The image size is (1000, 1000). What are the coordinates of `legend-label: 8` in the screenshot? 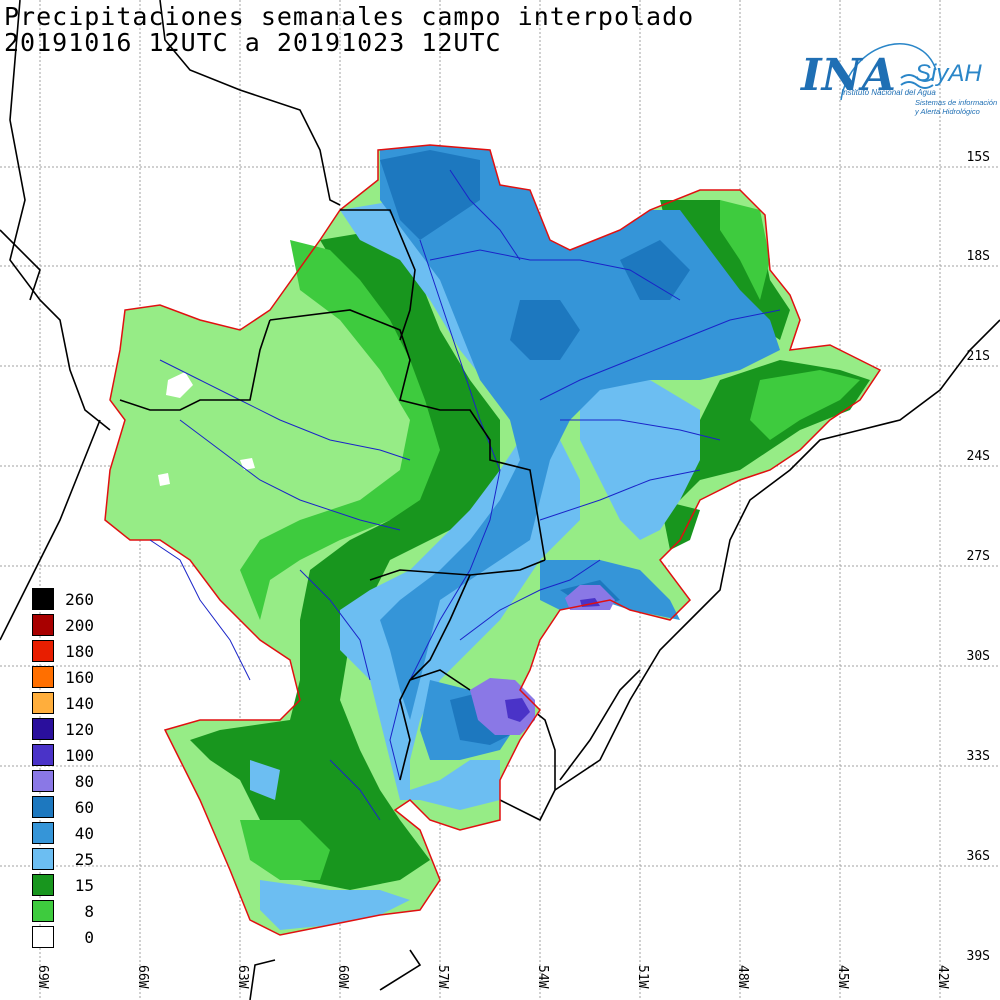 It's located at (89, 911).